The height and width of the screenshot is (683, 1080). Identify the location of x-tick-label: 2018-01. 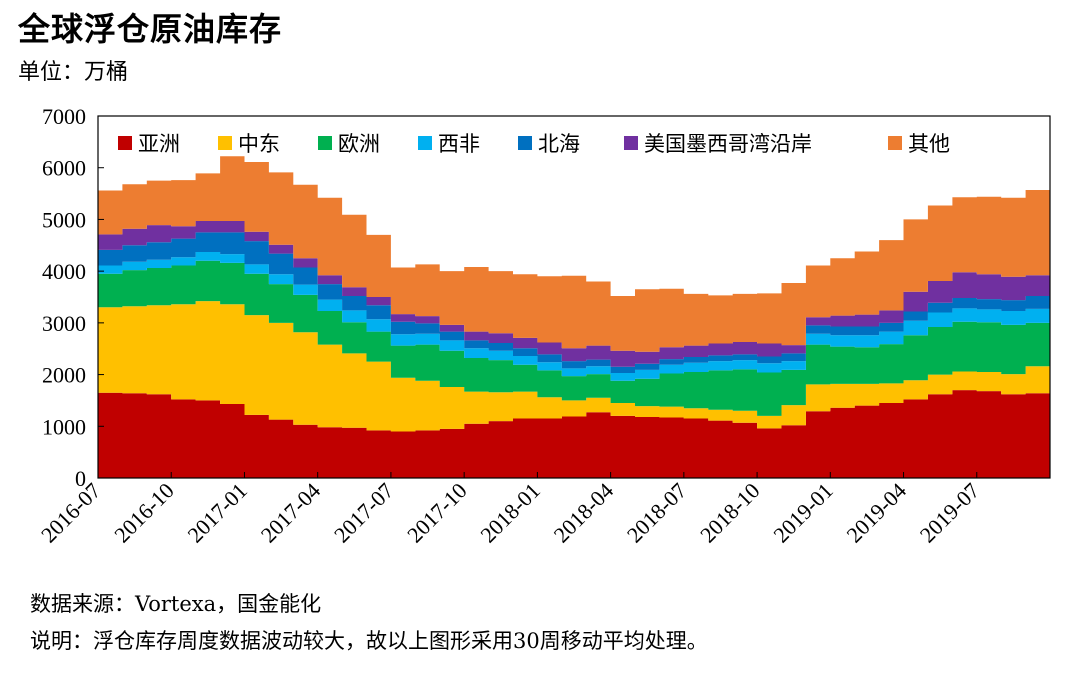
(510, 513).